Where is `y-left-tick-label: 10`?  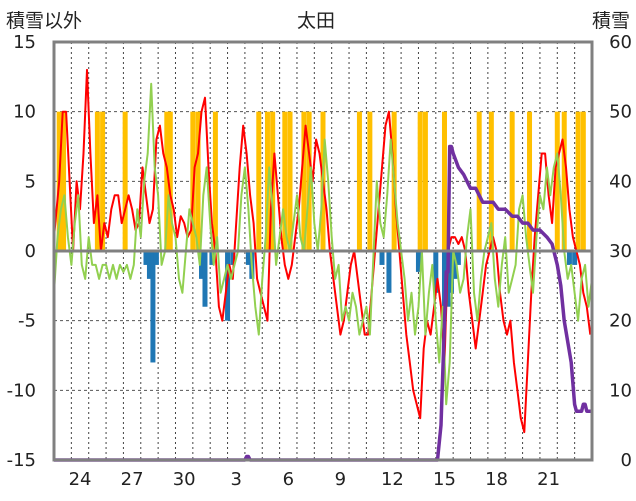 y-left-tick-label: 10 is located at coordinates (24, 112).